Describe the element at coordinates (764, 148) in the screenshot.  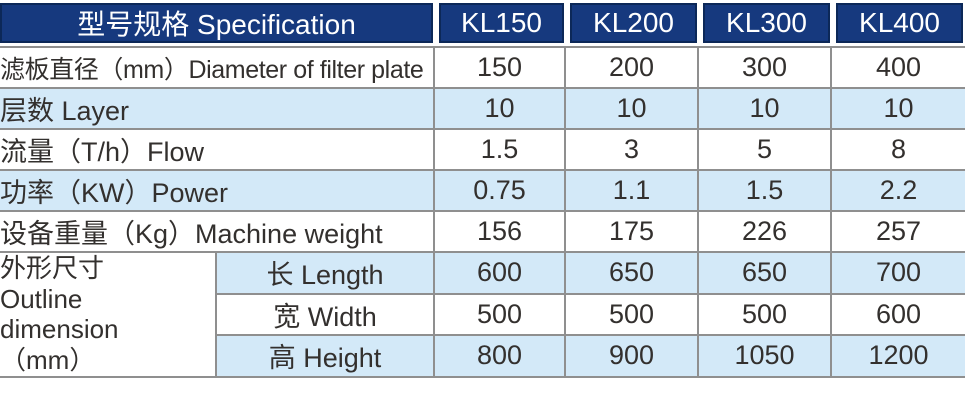
I see `value-cell: 5` at that location.